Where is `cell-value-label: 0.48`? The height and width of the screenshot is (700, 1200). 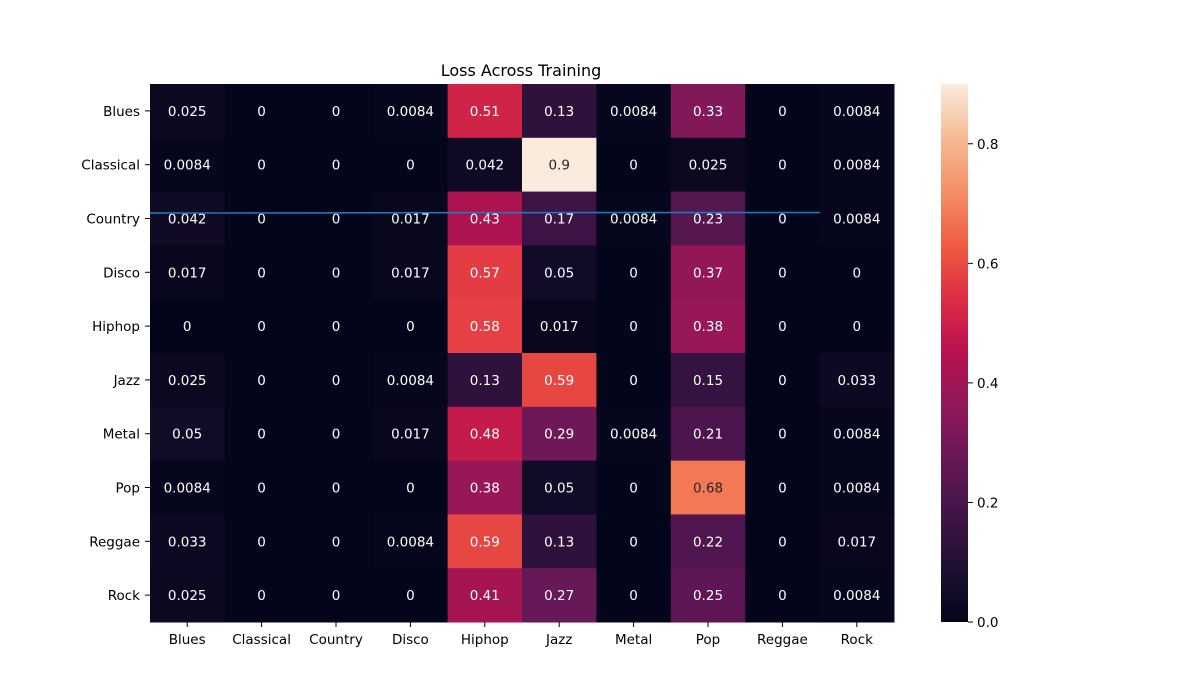
cell-value-label: 0.48 is located at coordinates (485, 435).